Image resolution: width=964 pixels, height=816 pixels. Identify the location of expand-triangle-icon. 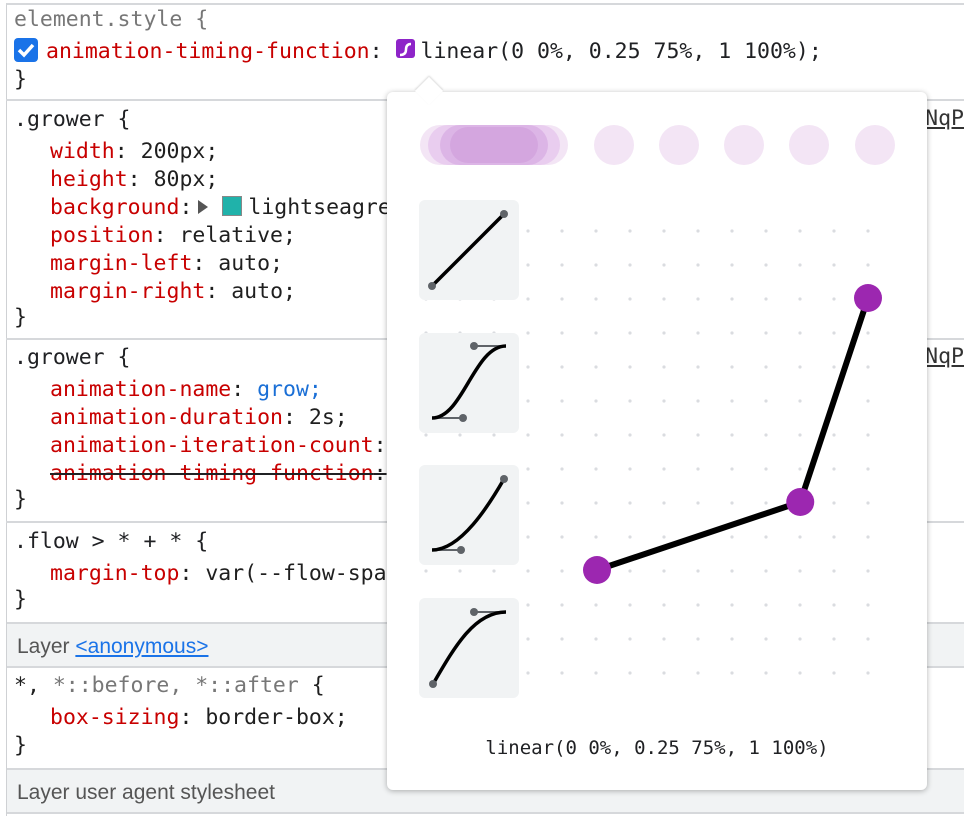
(203, 207).